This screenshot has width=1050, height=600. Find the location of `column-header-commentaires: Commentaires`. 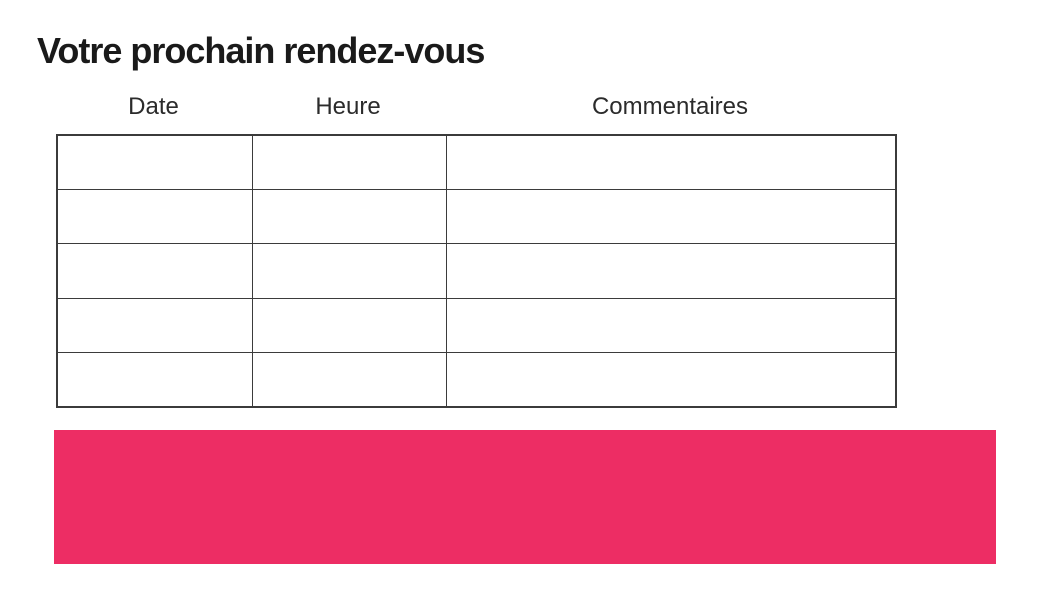

column-header-commentaires: Commentaires is located at coordinates (670, 106).